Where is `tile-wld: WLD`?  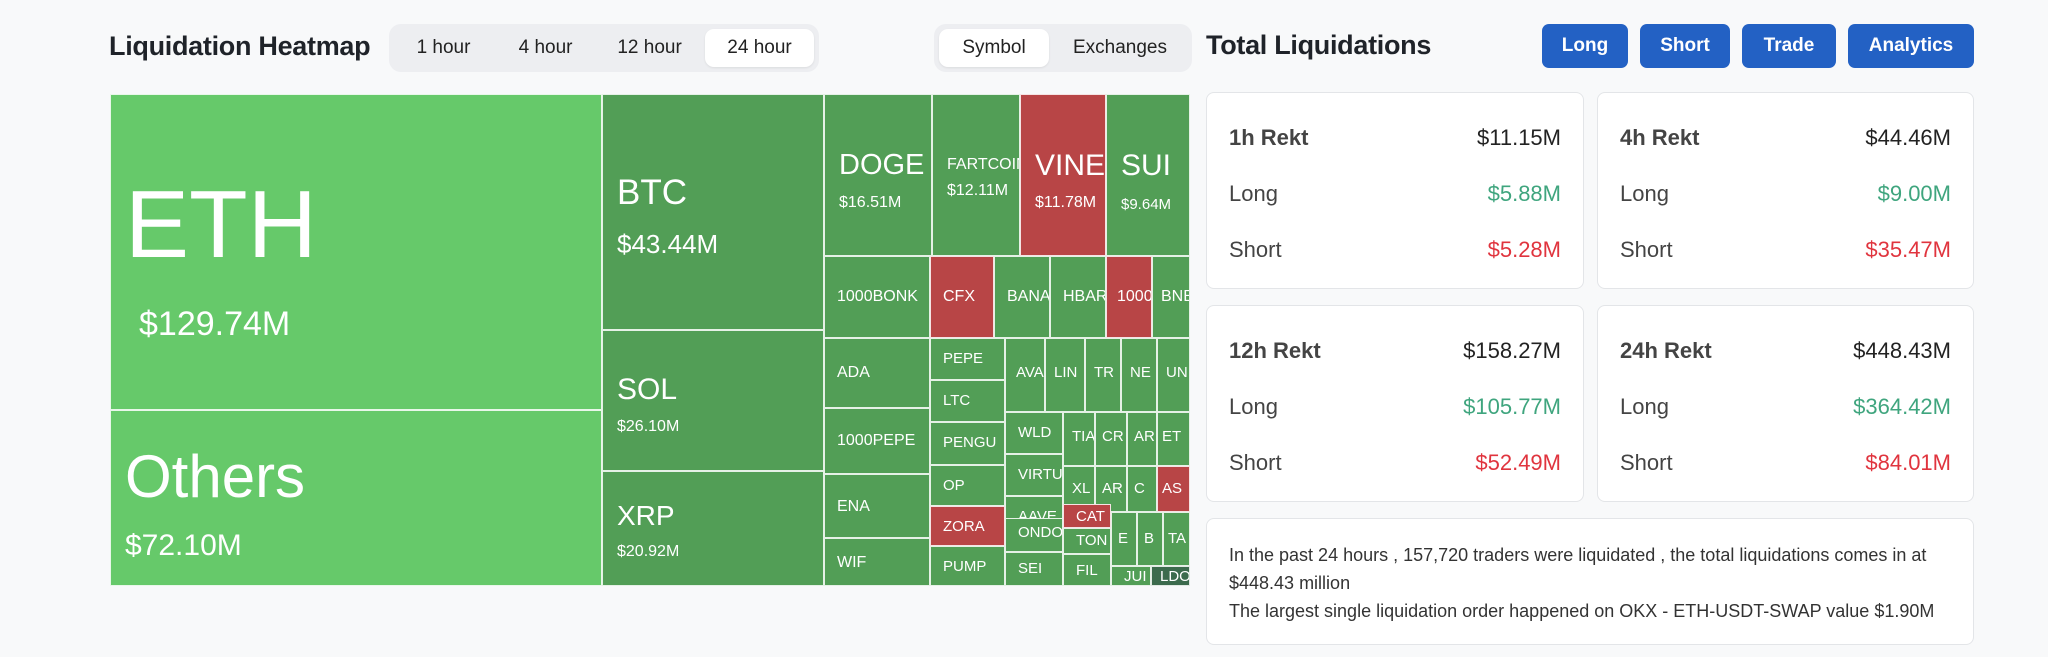 tile-wld: WLD is located at coordinates (1034, 433).